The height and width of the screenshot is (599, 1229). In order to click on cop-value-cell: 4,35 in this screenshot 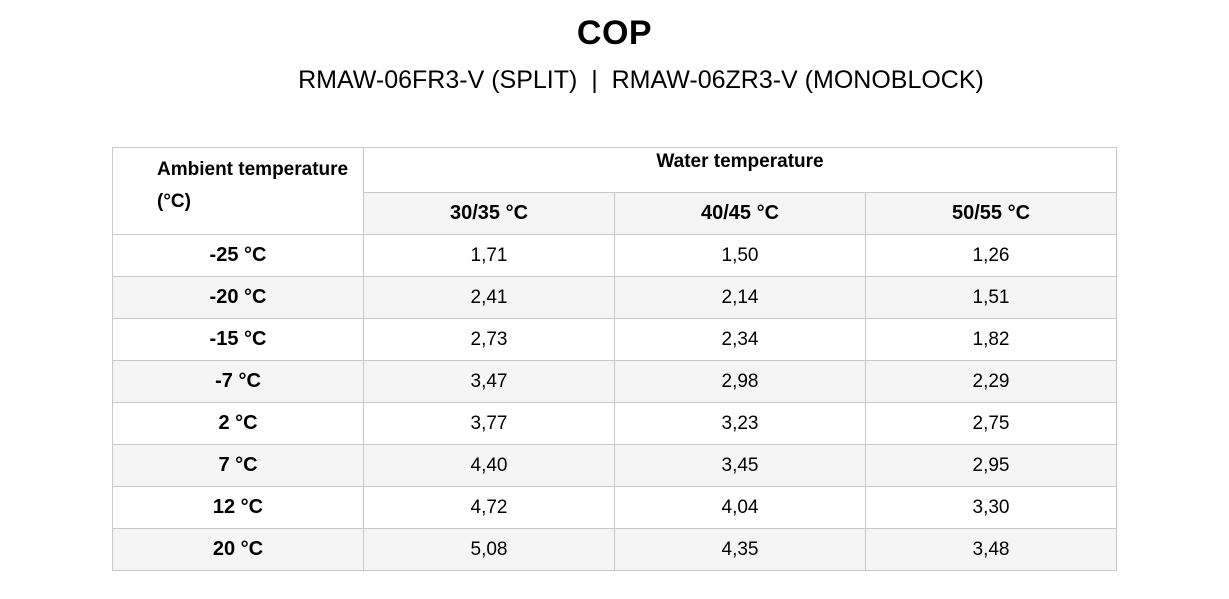, I will do `click(740, 549)`.